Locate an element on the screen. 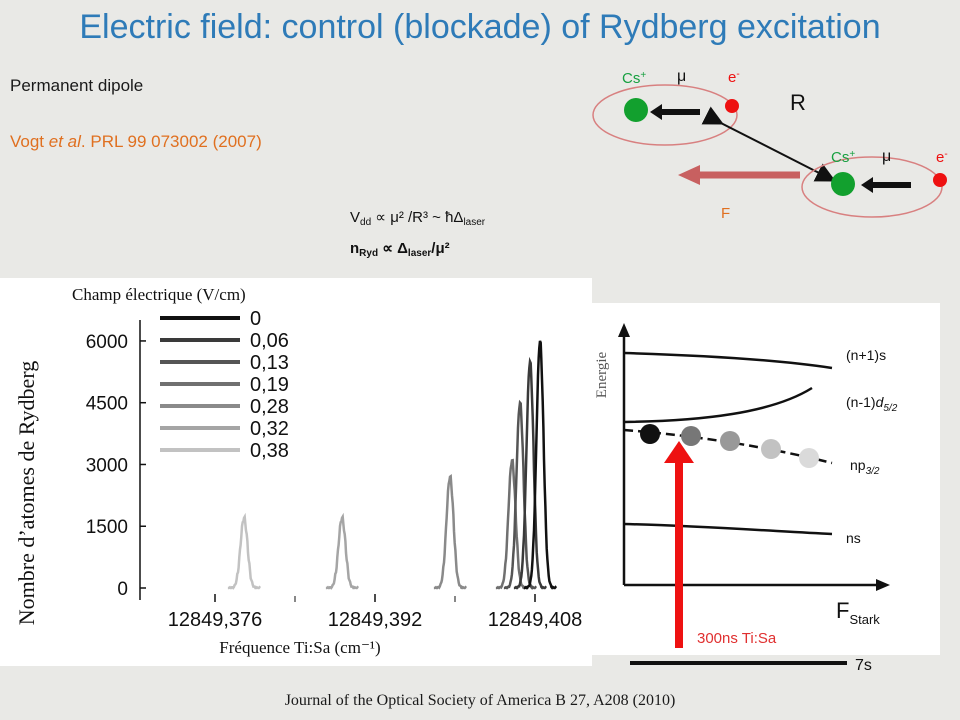 Image resolution: width=960 pixels, height=720 pixels. laser-label: 300ns Ti:Sa is located at coordinates (737, 638).